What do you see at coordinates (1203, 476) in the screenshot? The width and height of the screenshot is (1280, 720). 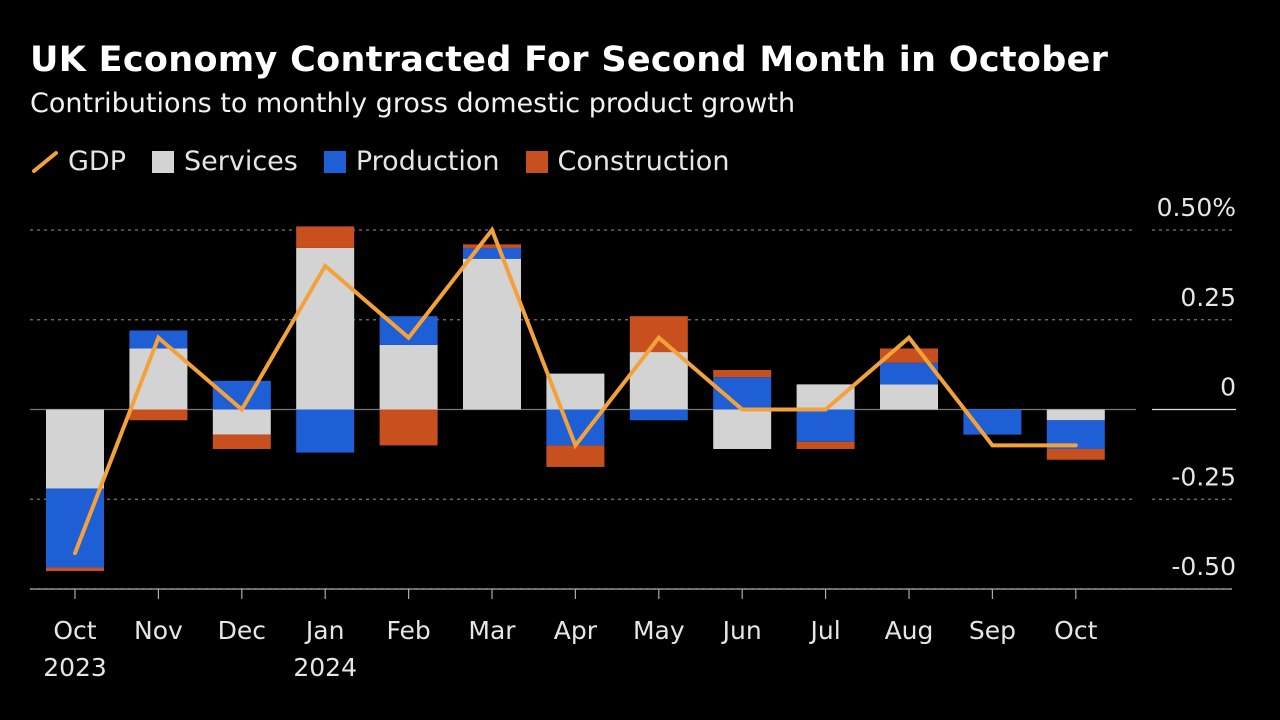 I see `y-tick-label: -0.25` at bounding box center [1203, 476].